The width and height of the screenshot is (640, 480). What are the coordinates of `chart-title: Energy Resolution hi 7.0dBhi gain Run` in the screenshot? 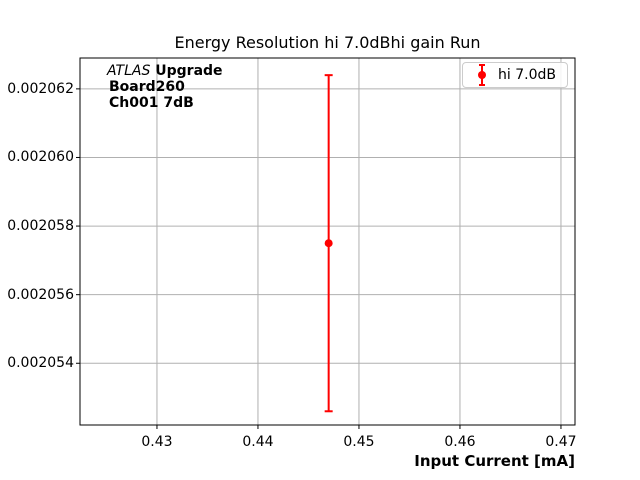 It's located at (327, 42).